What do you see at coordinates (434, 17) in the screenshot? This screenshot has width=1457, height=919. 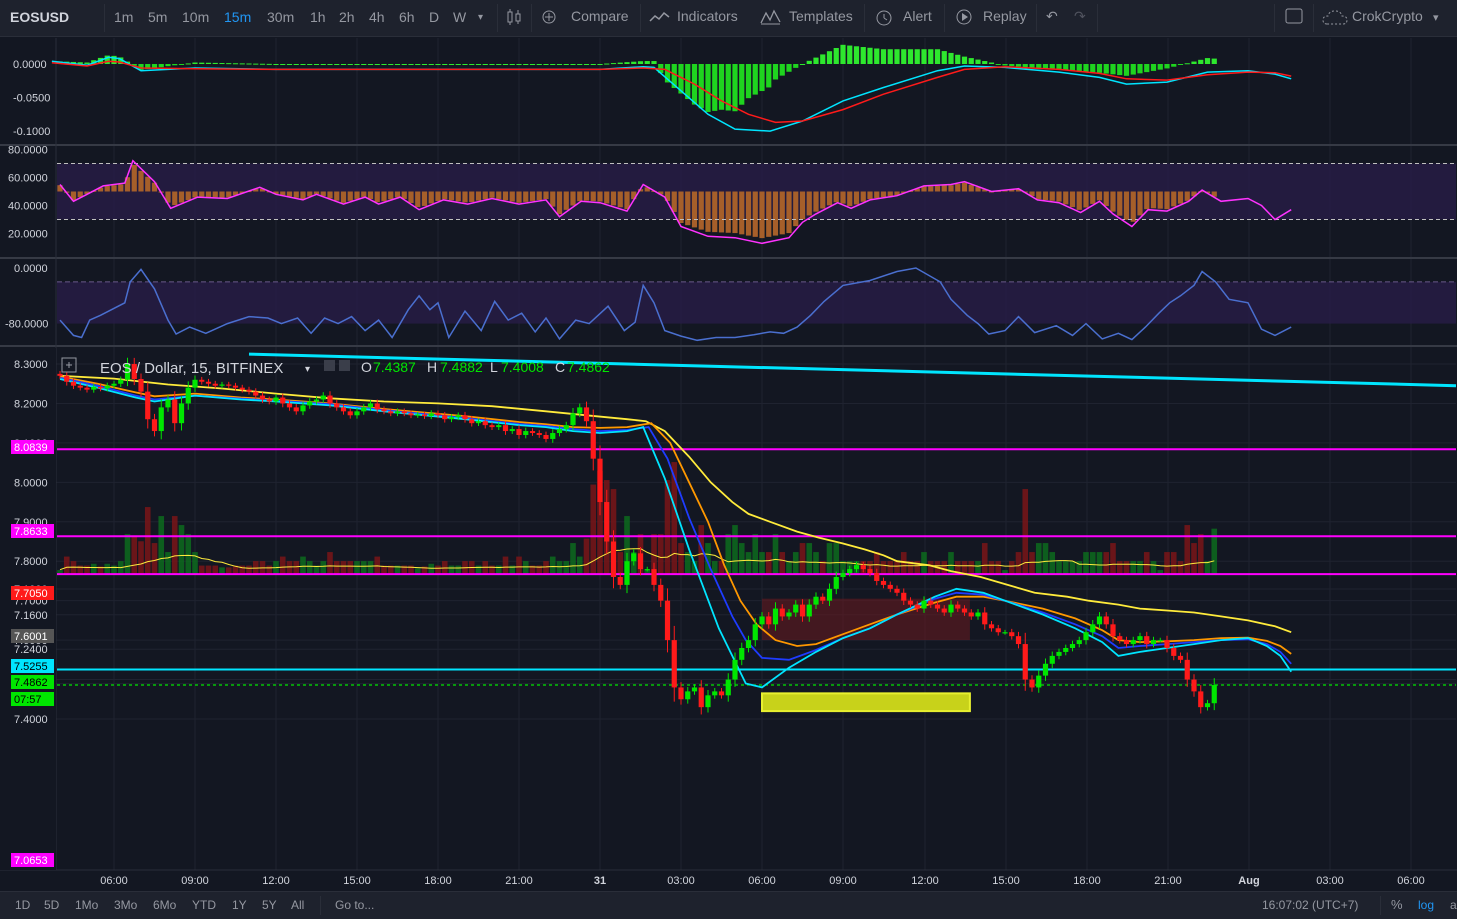 I see `timeframe-d: D` at bounding box center [434, 17].